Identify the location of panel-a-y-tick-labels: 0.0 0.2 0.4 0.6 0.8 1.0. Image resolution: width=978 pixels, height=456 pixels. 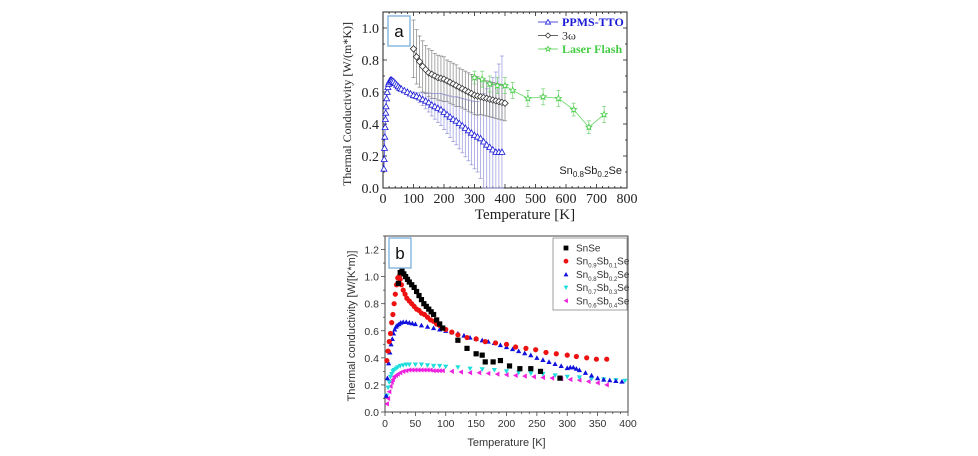
(371, 109).